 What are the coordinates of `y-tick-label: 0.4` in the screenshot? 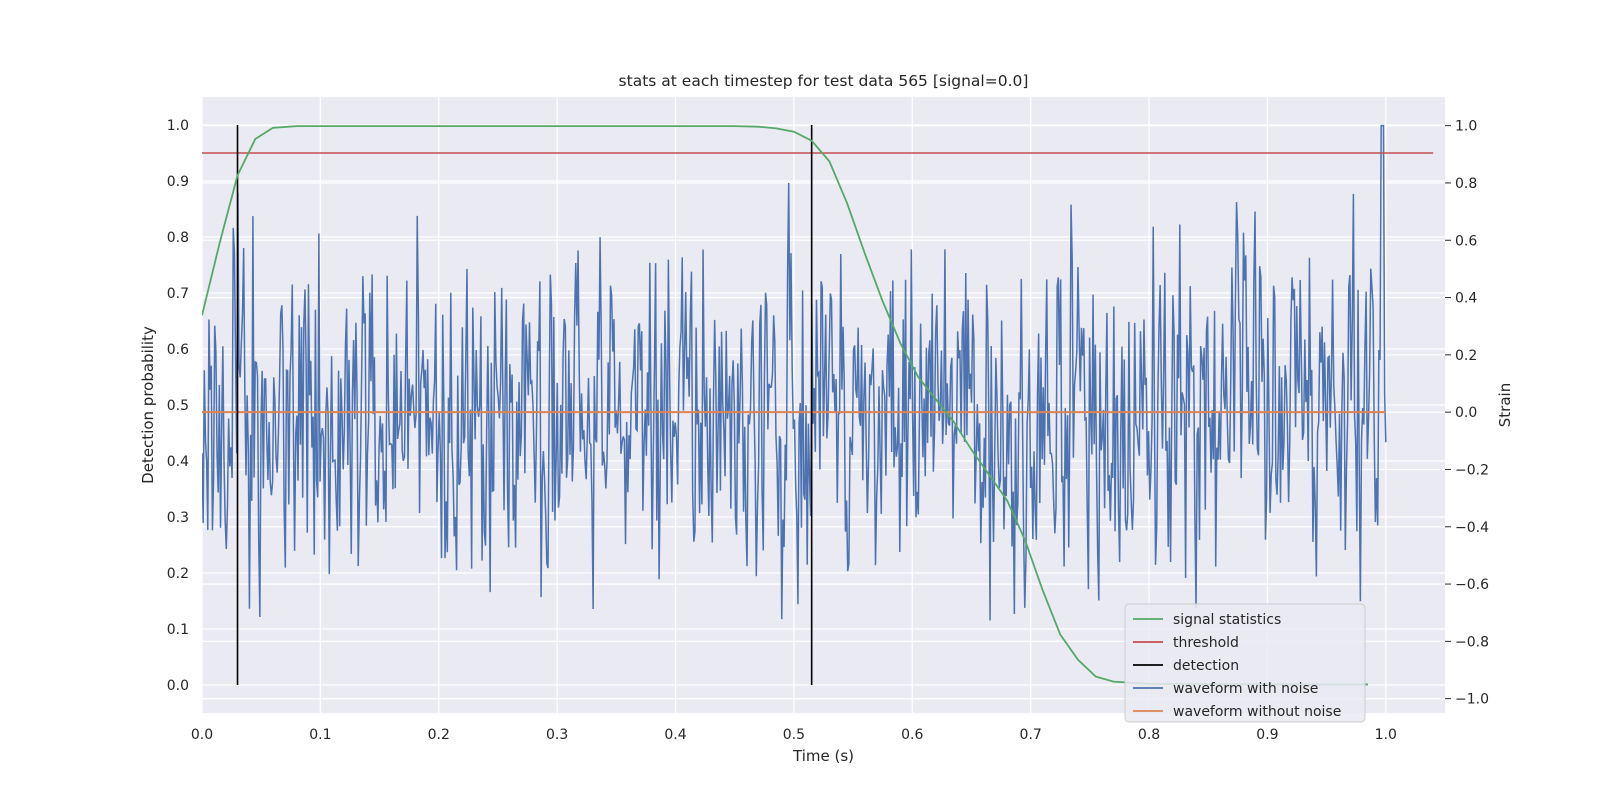 It's located at (178, 462).